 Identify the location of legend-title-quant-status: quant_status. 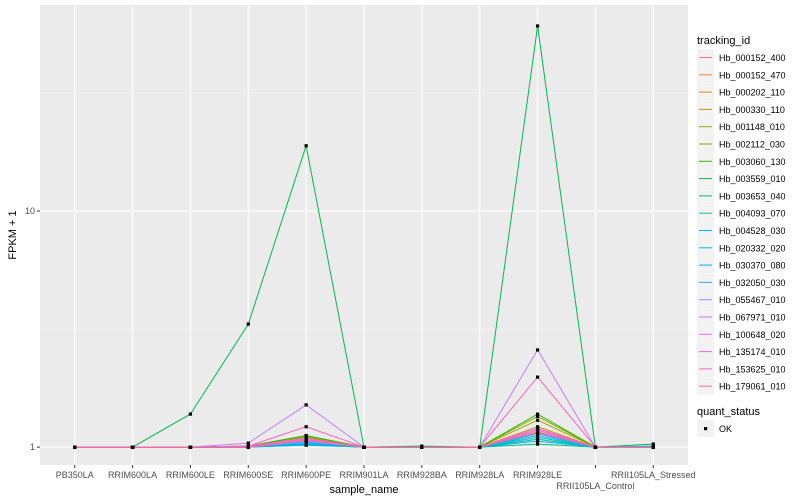
(728, 412).